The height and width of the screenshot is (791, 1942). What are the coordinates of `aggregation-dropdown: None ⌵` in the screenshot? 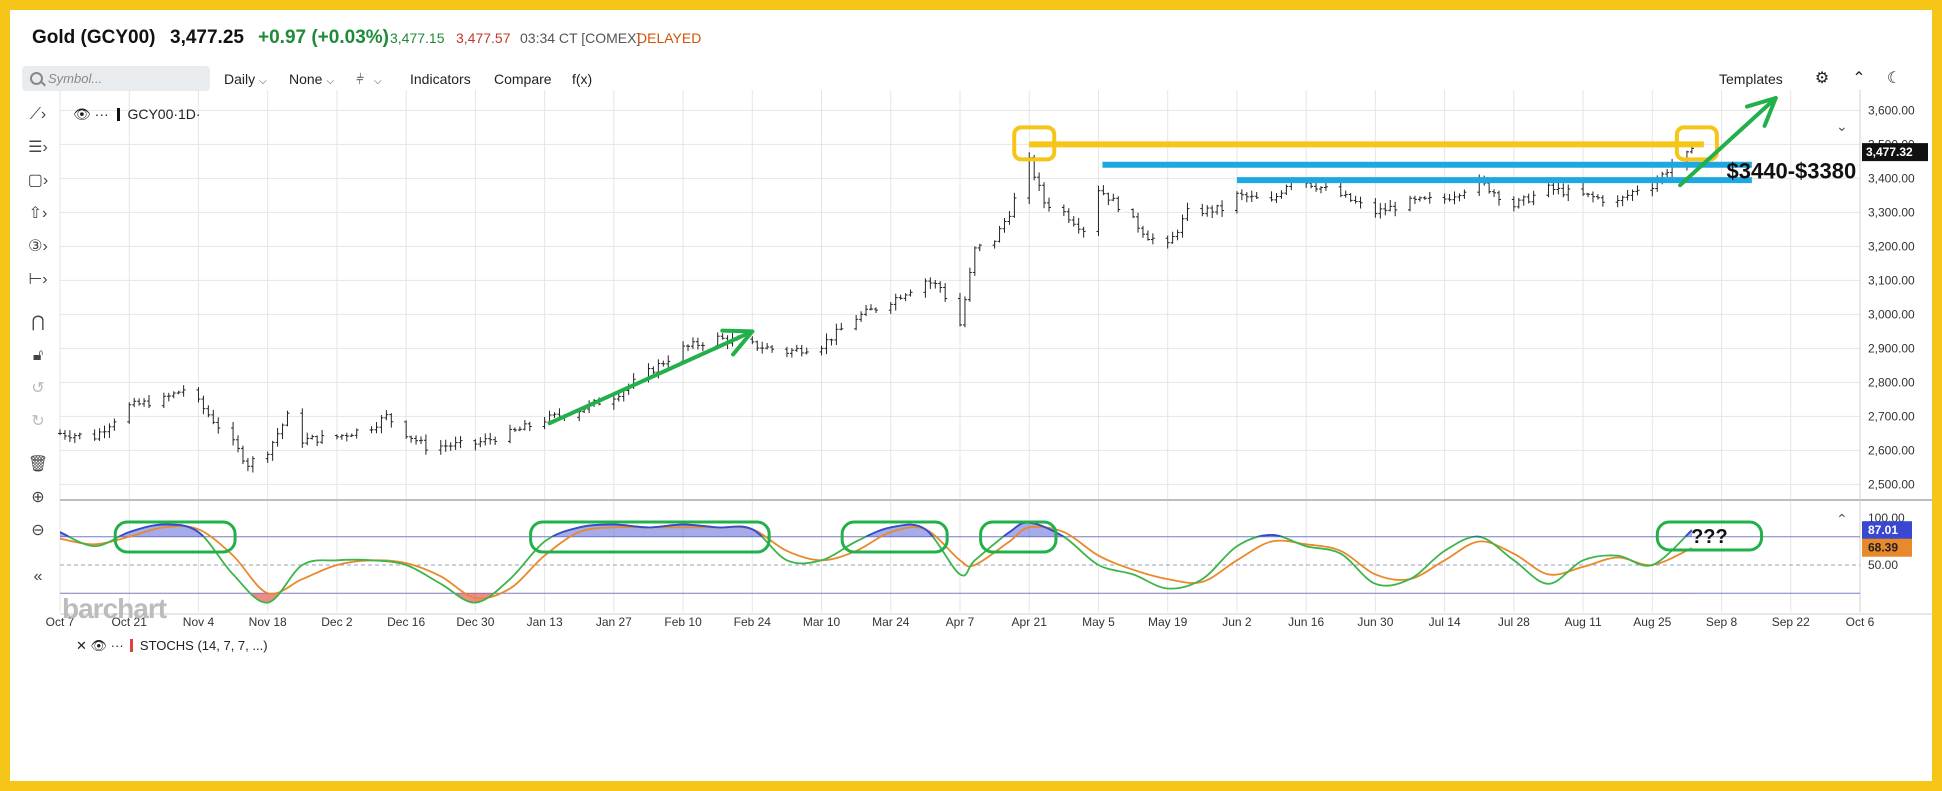 It's located at (311, 79).